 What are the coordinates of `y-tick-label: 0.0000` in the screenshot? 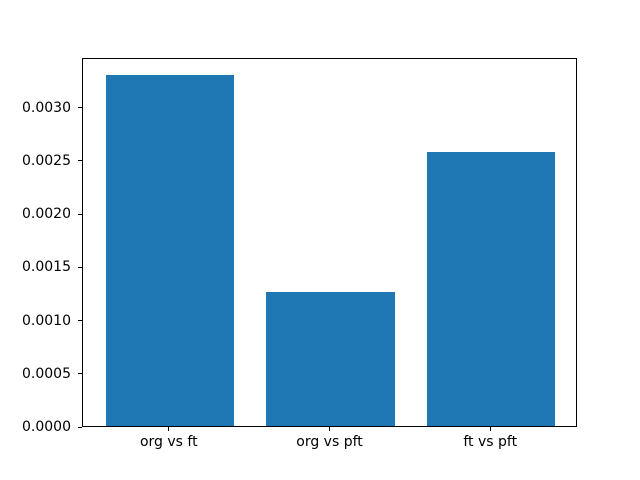 It's located at (46, 427).